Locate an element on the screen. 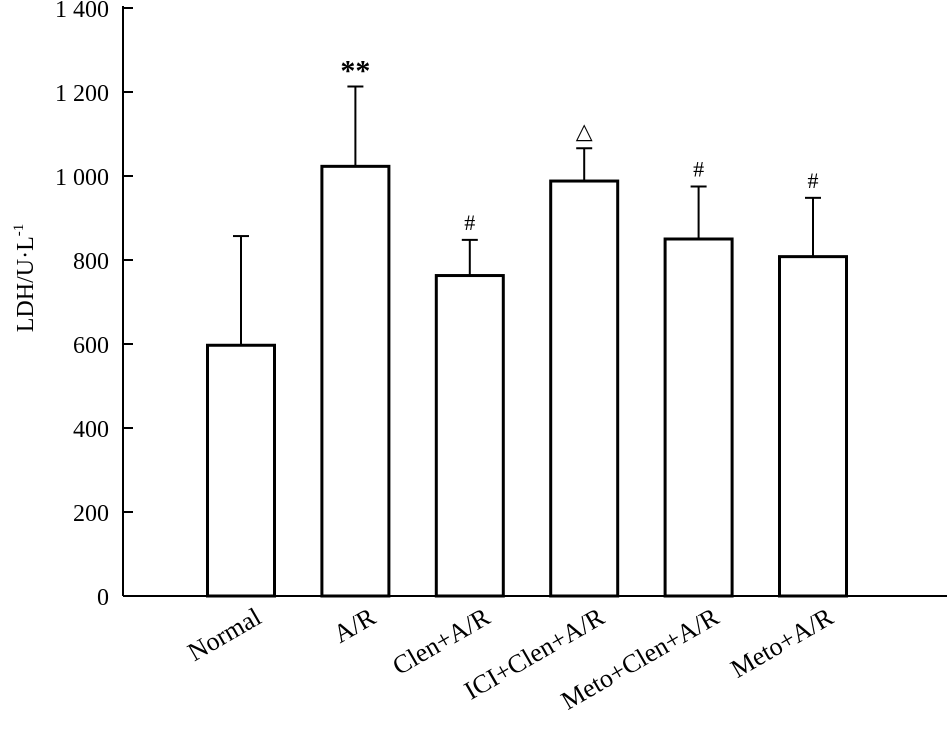  x-category-label: Meto+A/R is located at coordinates (782, 643).